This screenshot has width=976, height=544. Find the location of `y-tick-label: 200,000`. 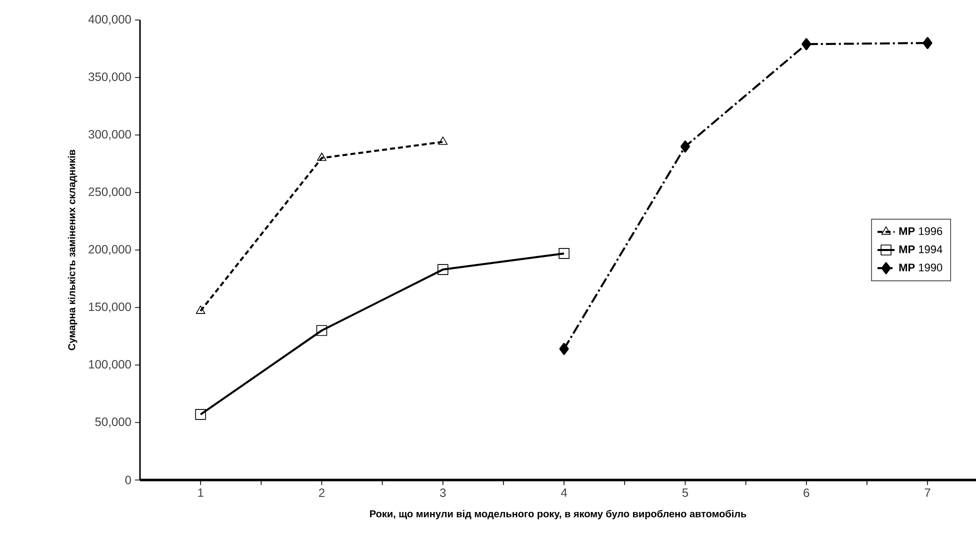

y-tick-label: 200,000 is located at coordinates (109, 250).